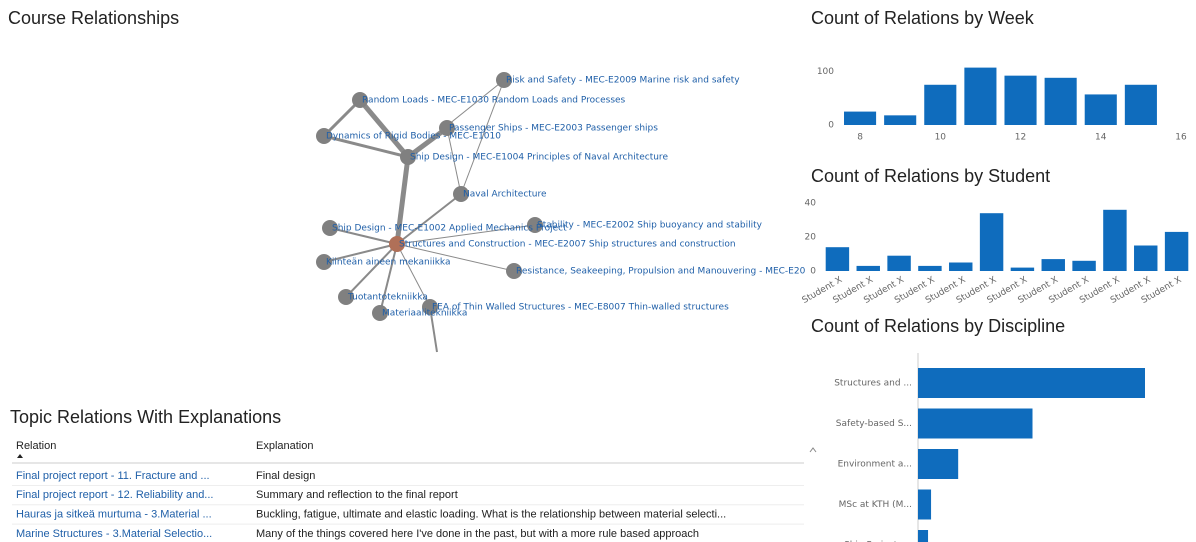  Describe the element at coordinates (505, 195) in the screenshot. I see `node-label: Naval Architecture` at that location.